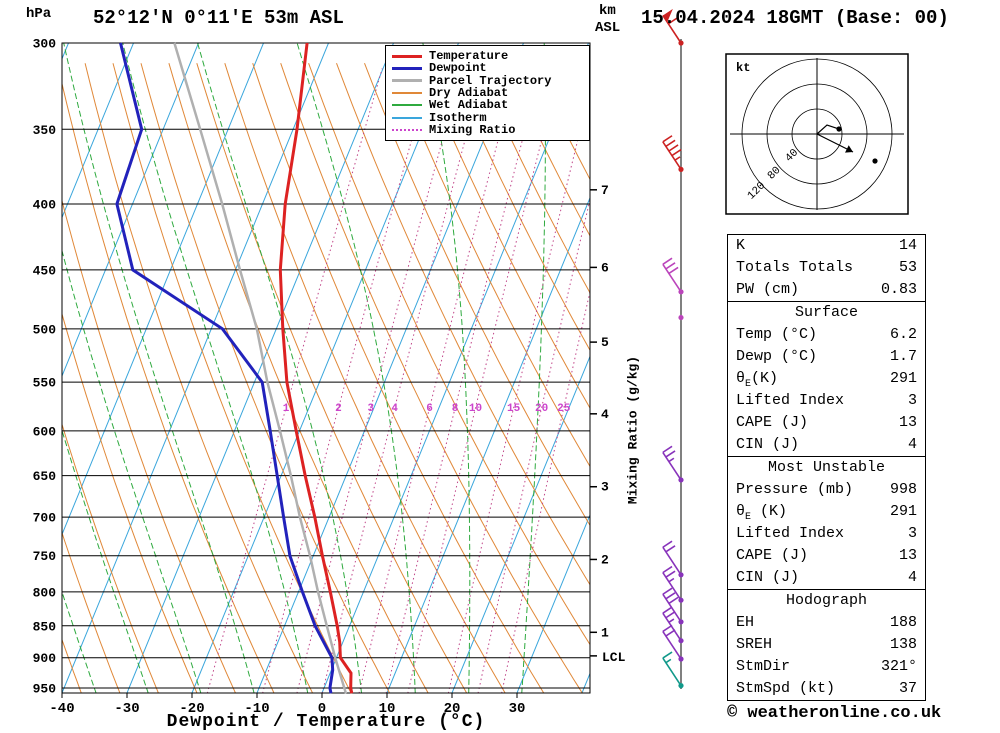 This screenshot has height=733, width=1000. Describe the element at coordinates (605, 342) in the screenshot. I see `svg-text: 5` at that location.